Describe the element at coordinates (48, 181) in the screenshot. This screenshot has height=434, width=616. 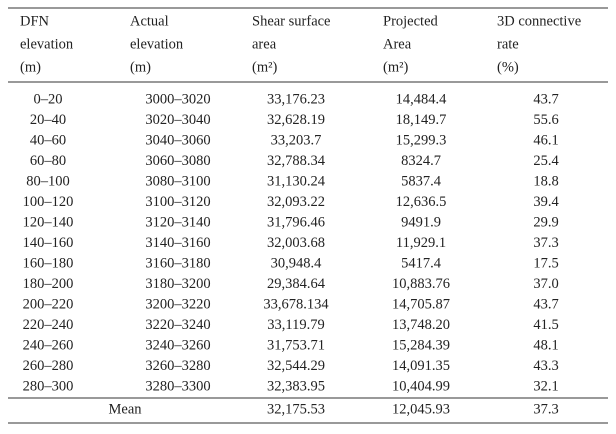
I see `cell: 80–100` at that location.